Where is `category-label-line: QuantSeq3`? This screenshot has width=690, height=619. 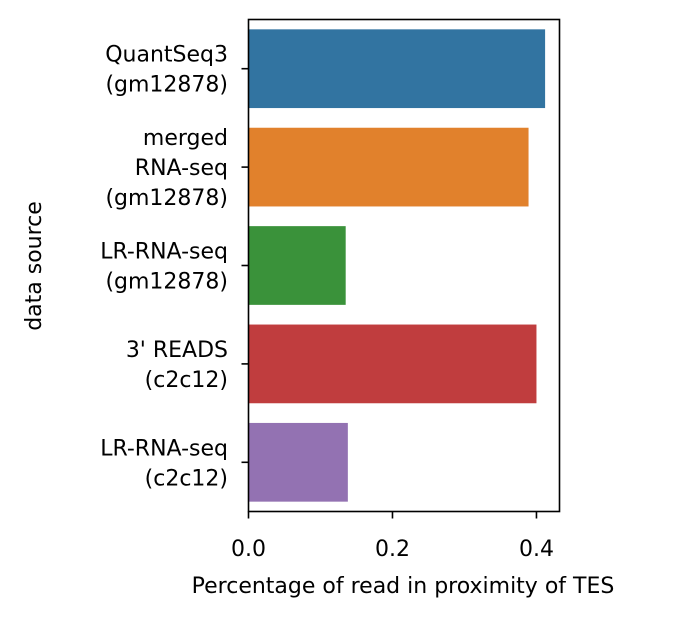 category-label-line: QuantSeq3 is located at coordinates (166, 55).